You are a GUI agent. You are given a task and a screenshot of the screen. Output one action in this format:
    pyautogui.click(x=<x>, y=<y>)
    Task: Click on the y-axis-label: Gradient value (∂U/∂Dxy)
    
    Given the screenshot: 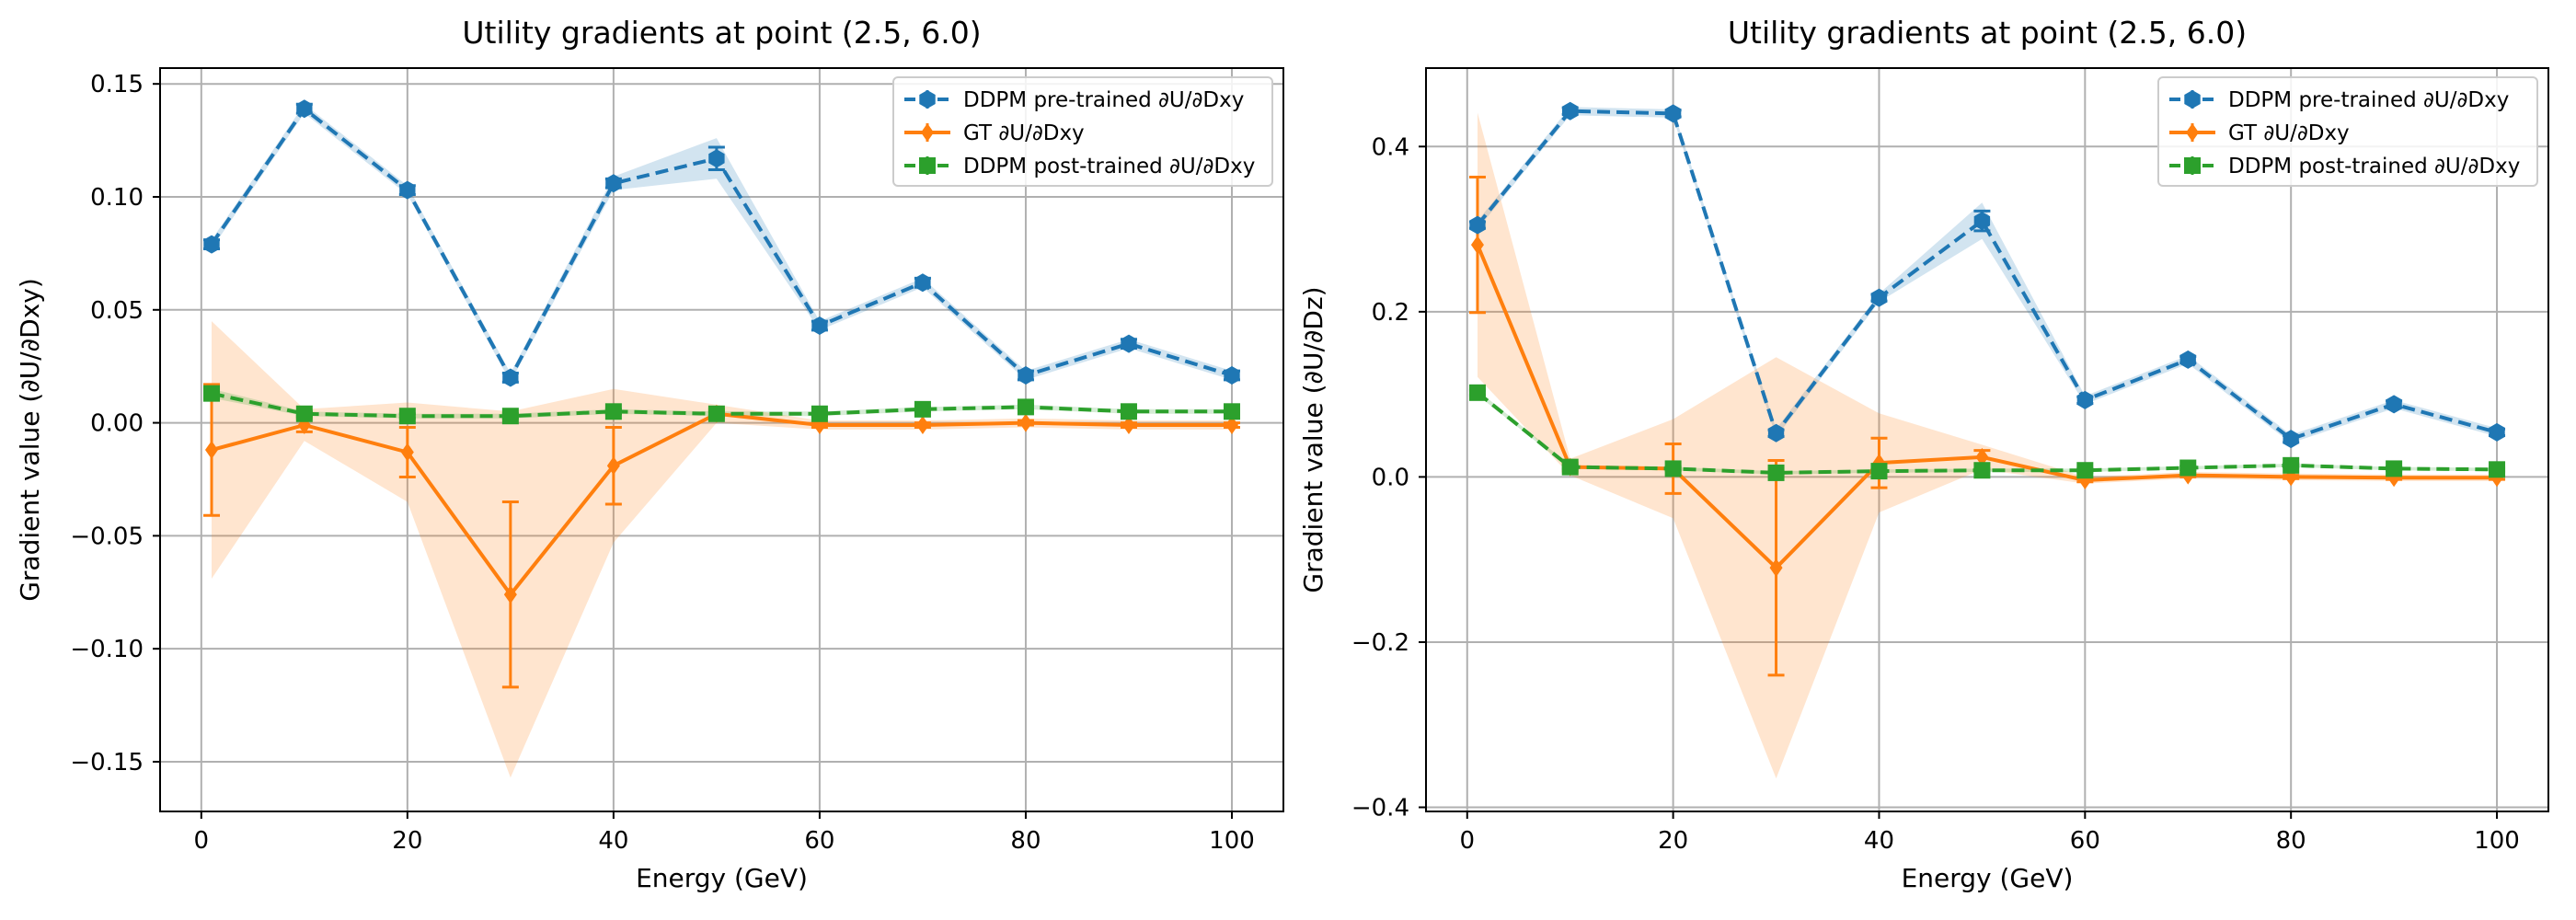 What is the action you would take?
    pyautogui.click(x=30, y=440)
    